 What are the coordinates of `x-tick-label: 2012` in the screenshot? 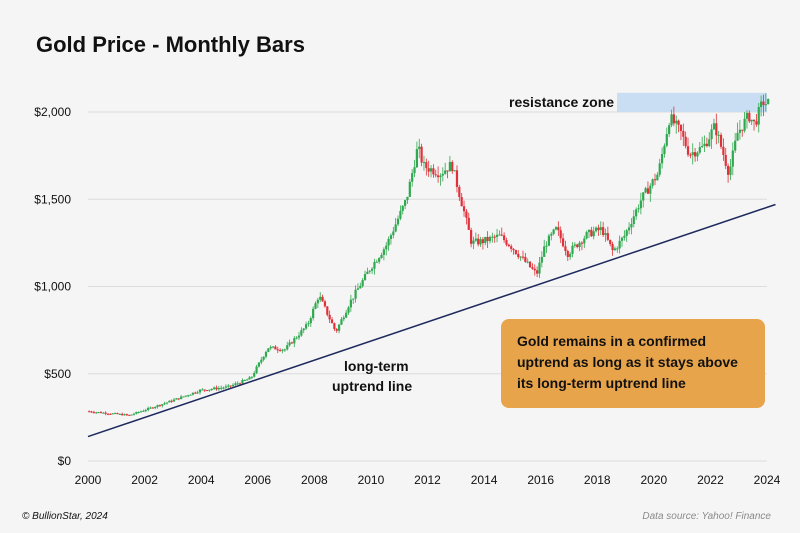 It's located at (427, 480).